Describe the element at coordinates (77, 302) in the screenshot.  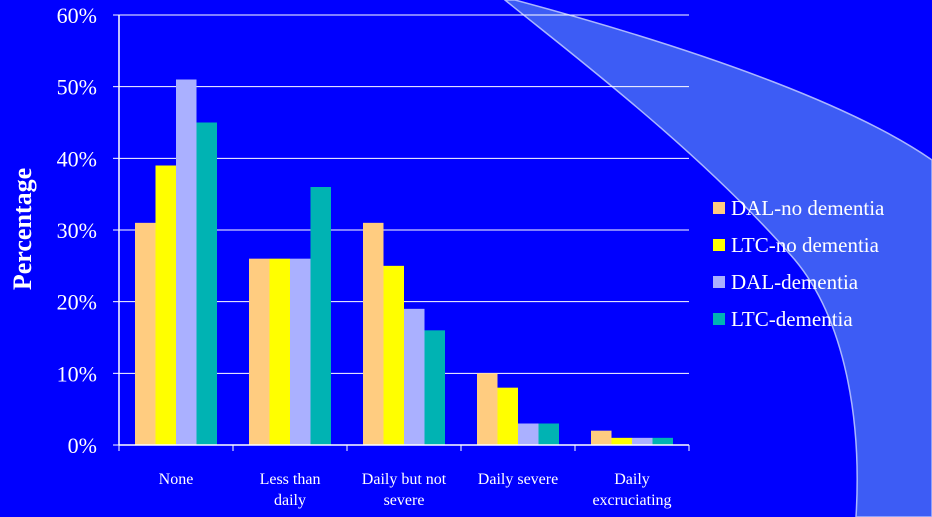
I see `y-tick-label: 20%` at that location.